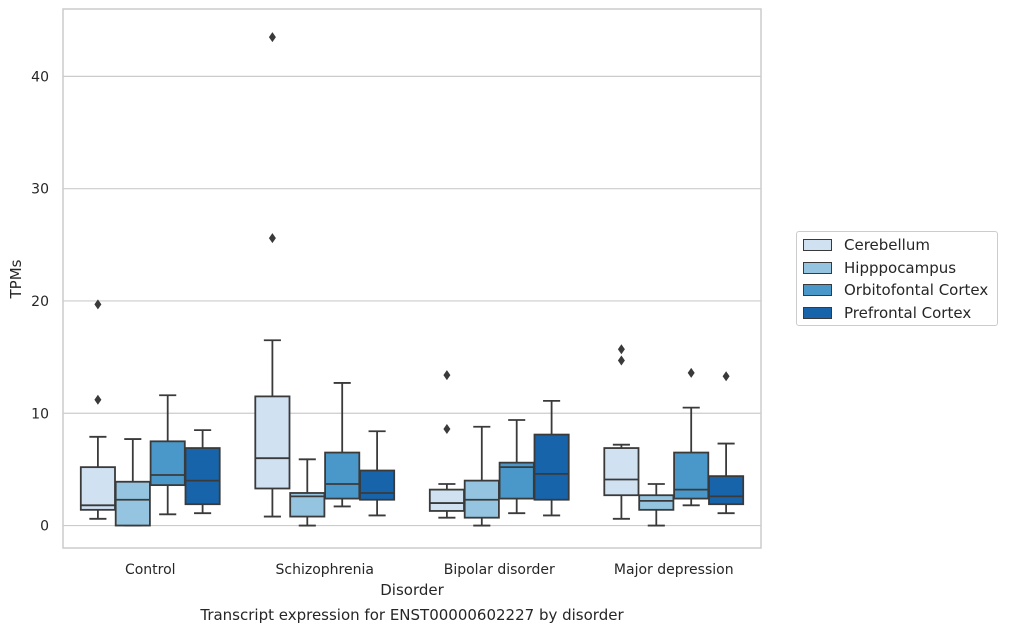 This screenshot has width=1009, height=634. What do you see at coordinates (499, 570) in the screenshot?
I see `x-tick-label: Bipolar disorder` at bounding box center [499, 570].